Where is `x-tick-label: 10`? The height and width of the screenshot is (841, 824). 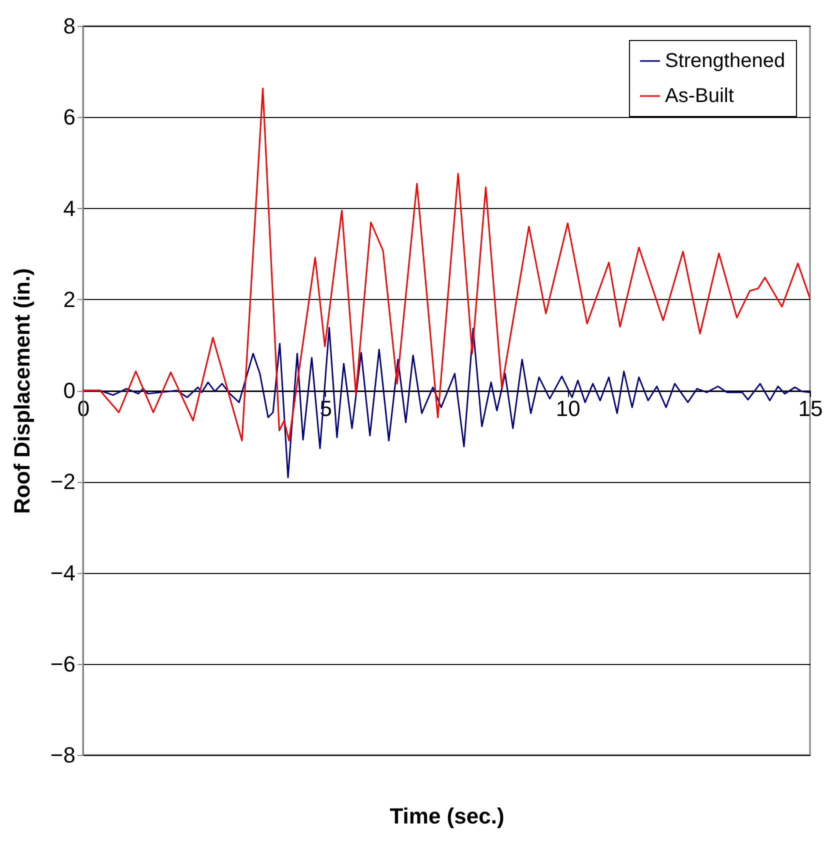
x-tick-label: 10 is located at coordinates (568, 408).